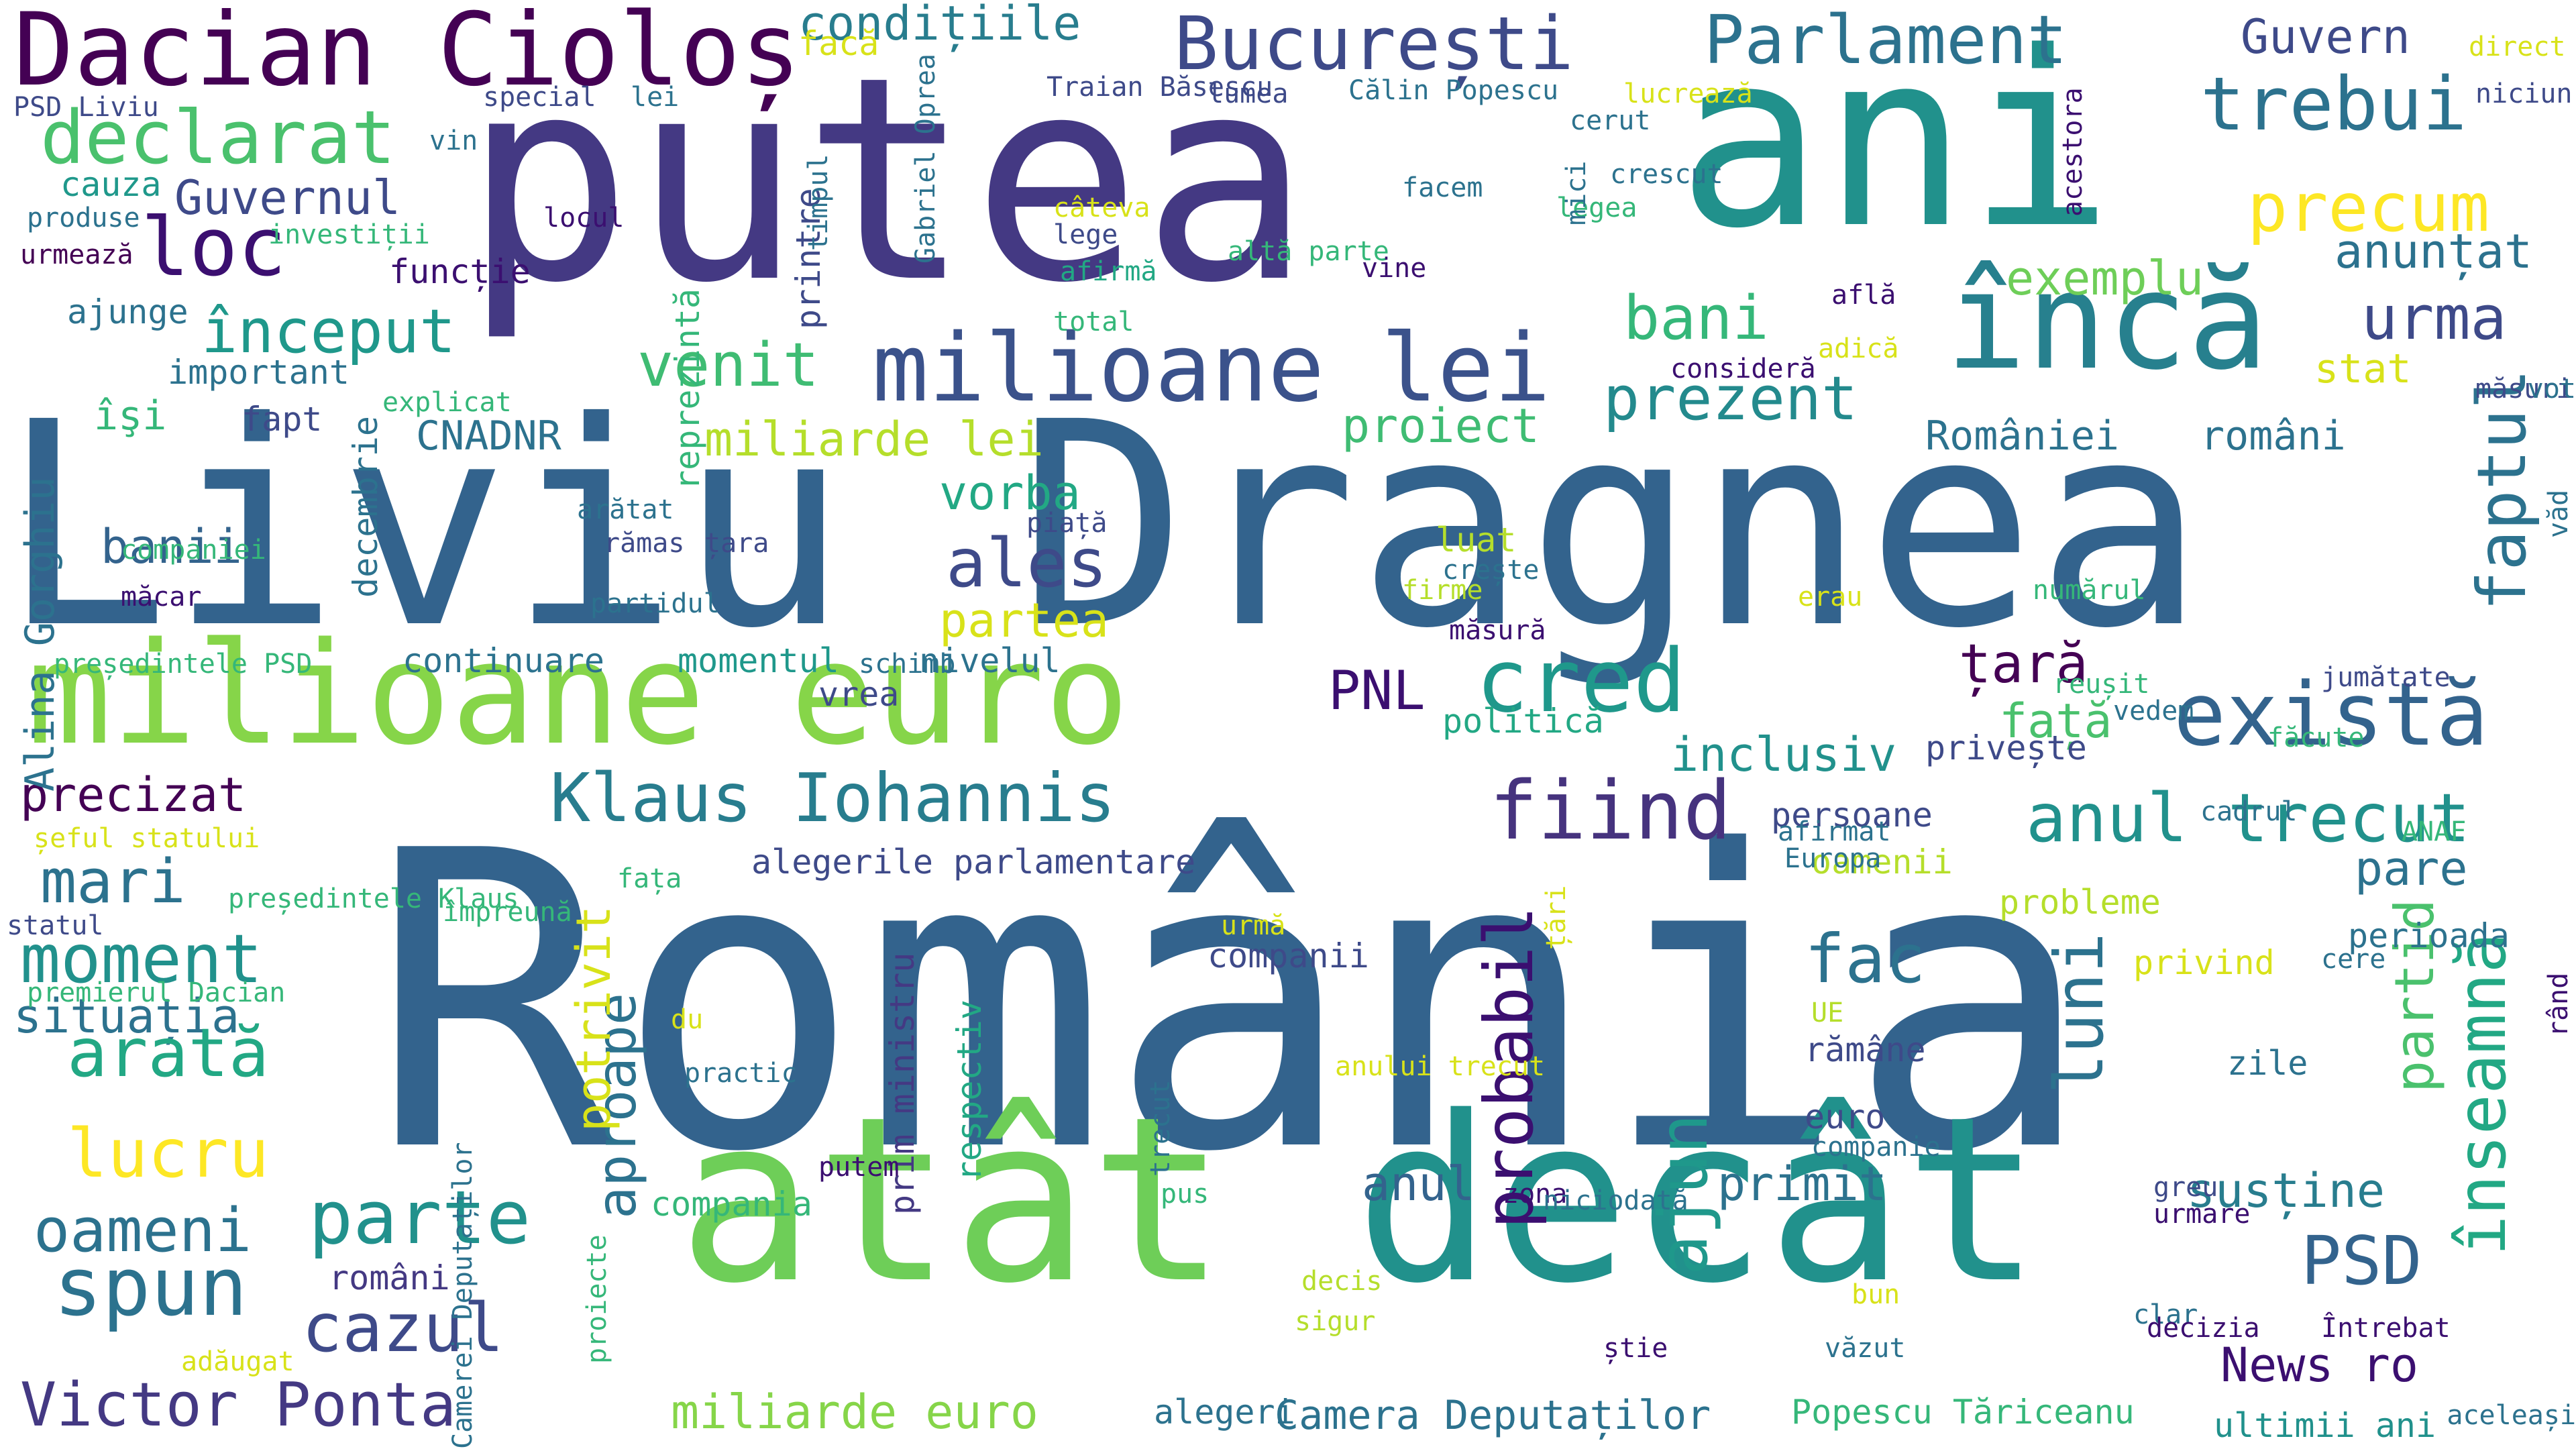  Describe the element at coordinates (2325, 1425) in the screenshot. I see `word-cloud-word: ultimii ani` at that location.